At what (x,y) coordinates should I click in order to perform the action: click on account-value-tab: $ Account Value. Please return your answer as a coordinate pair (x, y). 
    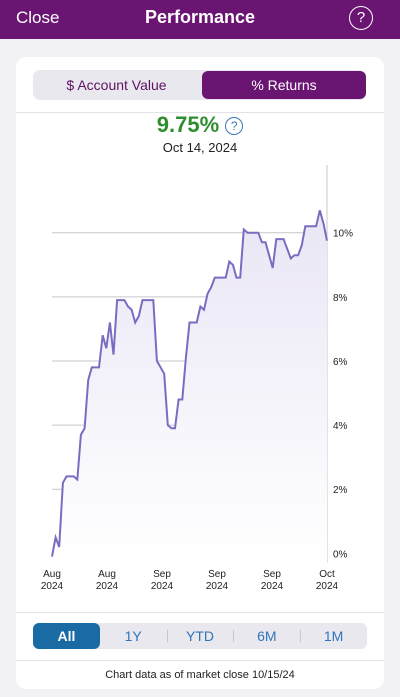
    Looking at the image, I should click on (116, 85).